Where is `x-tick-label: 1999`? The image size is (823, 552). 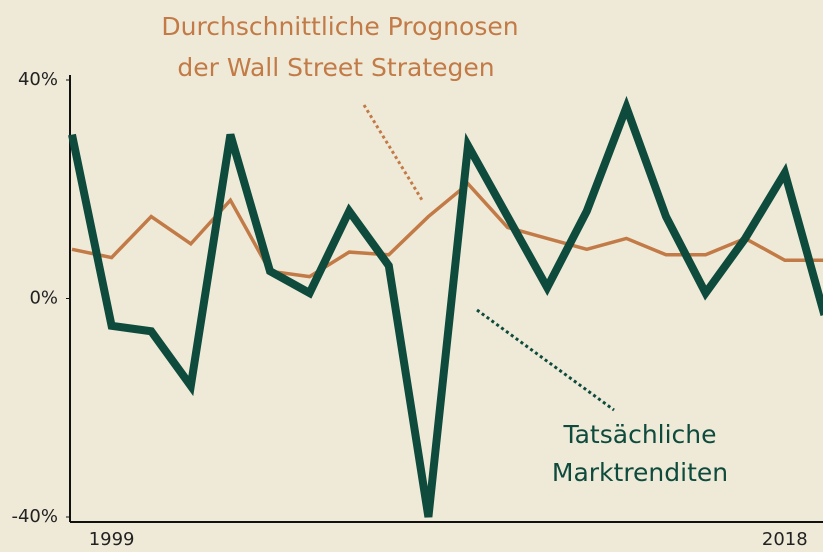 x-tick-label: 1999 is located at coordinates (112, 539).